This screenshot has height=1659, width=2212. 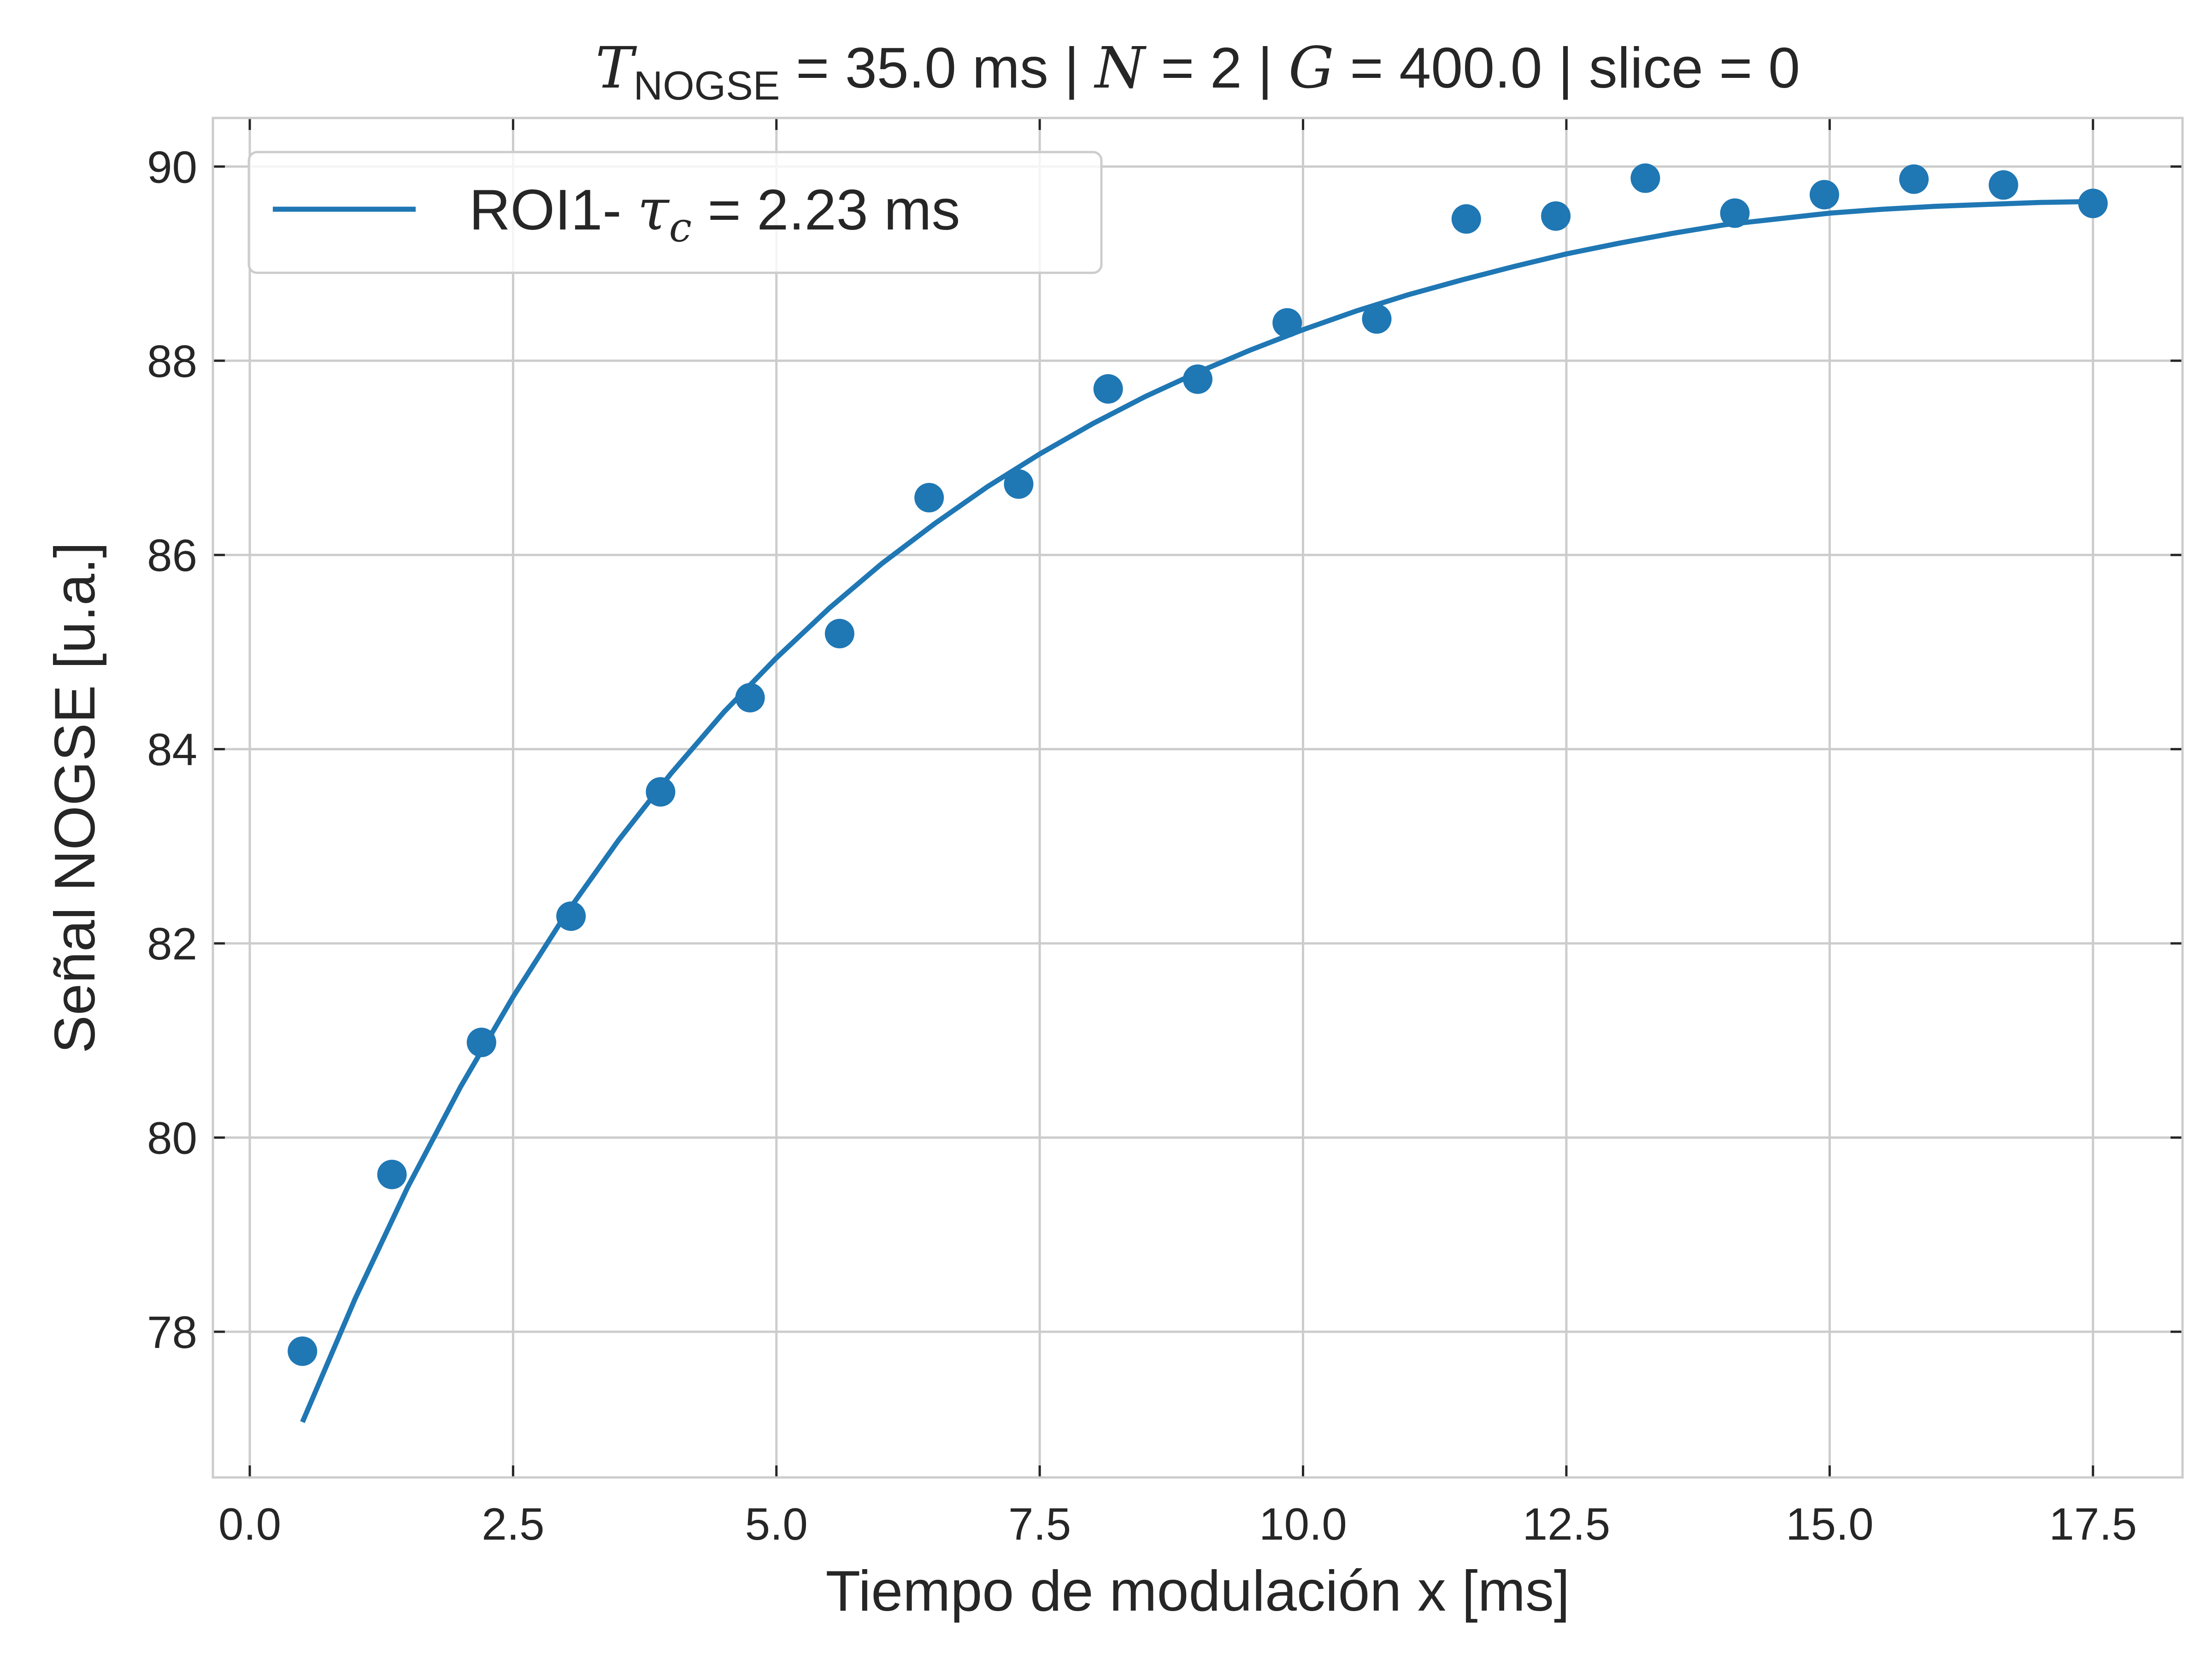 I want to click on x-tick-label: 17.5, so click(x=2093, y=1524).